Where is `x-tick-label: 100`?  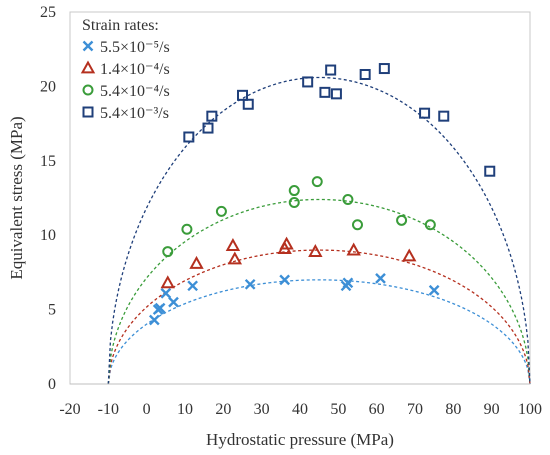 x-tick-label: 100 is located at coordinates (530, 409).